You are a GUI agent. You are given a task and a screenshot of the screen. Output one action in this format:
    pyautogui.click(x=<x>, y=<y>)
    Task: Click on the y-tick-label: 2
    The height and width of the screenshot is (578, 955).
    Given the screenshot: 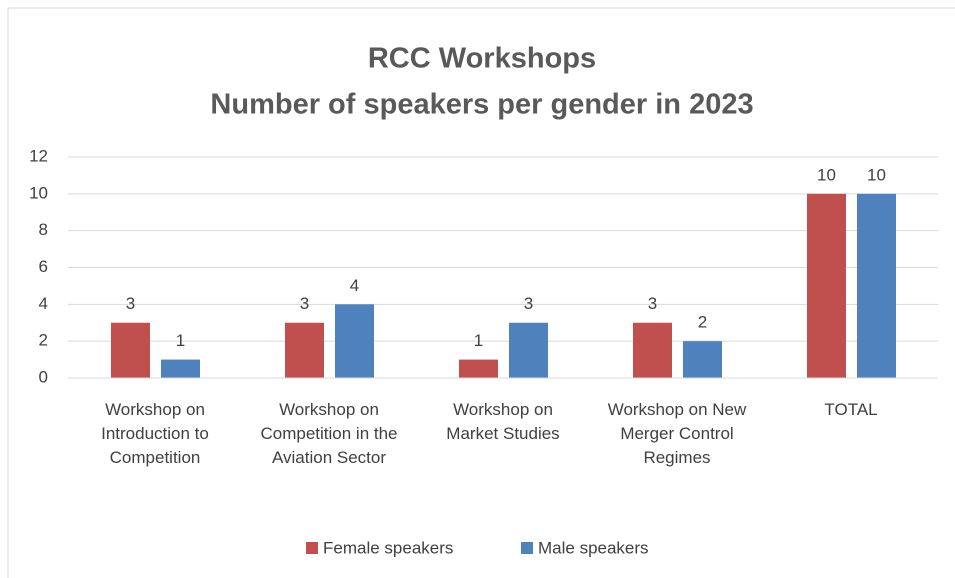 What is the action you would take?
    pyautogui.click(x=43, y=340)
    